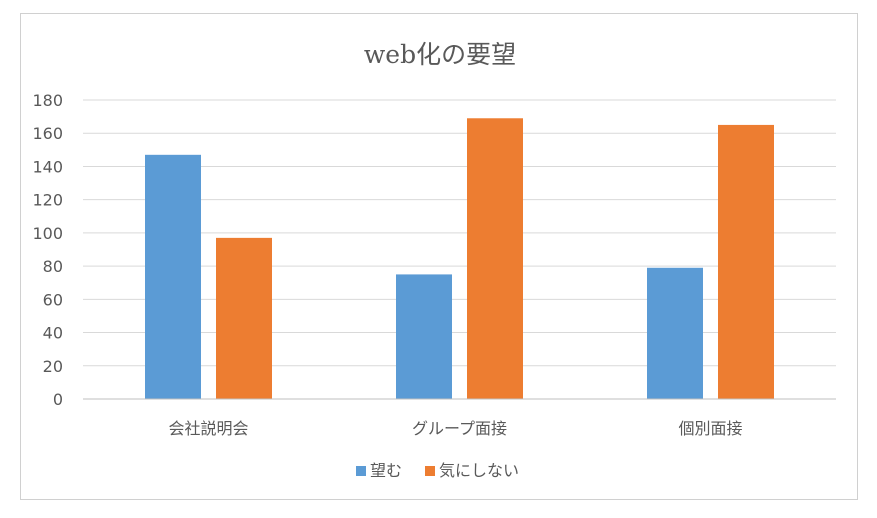 The width and height of the screenshot is (877, 518). I want to click on y-tick-label: 40, so click(53, 333).